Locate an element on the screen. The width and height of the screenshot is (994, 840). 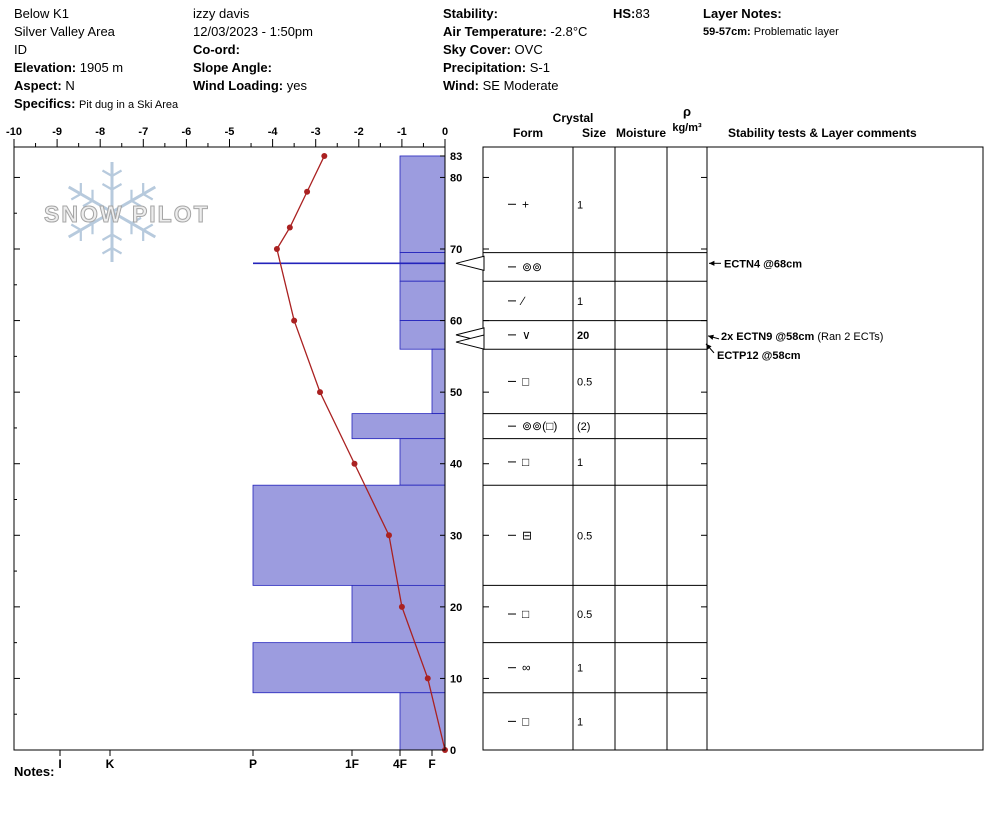
crystal-form-symbol: + is located at coordinates (525, 204).